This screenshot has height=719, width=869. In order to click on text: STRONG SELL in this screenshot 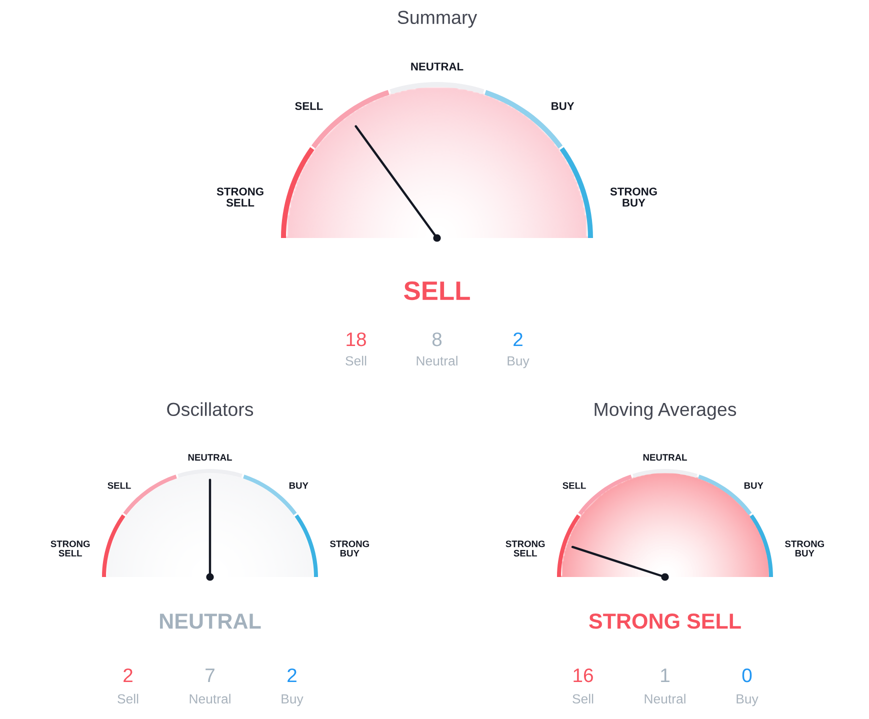, I will do `click(665, 621)`.